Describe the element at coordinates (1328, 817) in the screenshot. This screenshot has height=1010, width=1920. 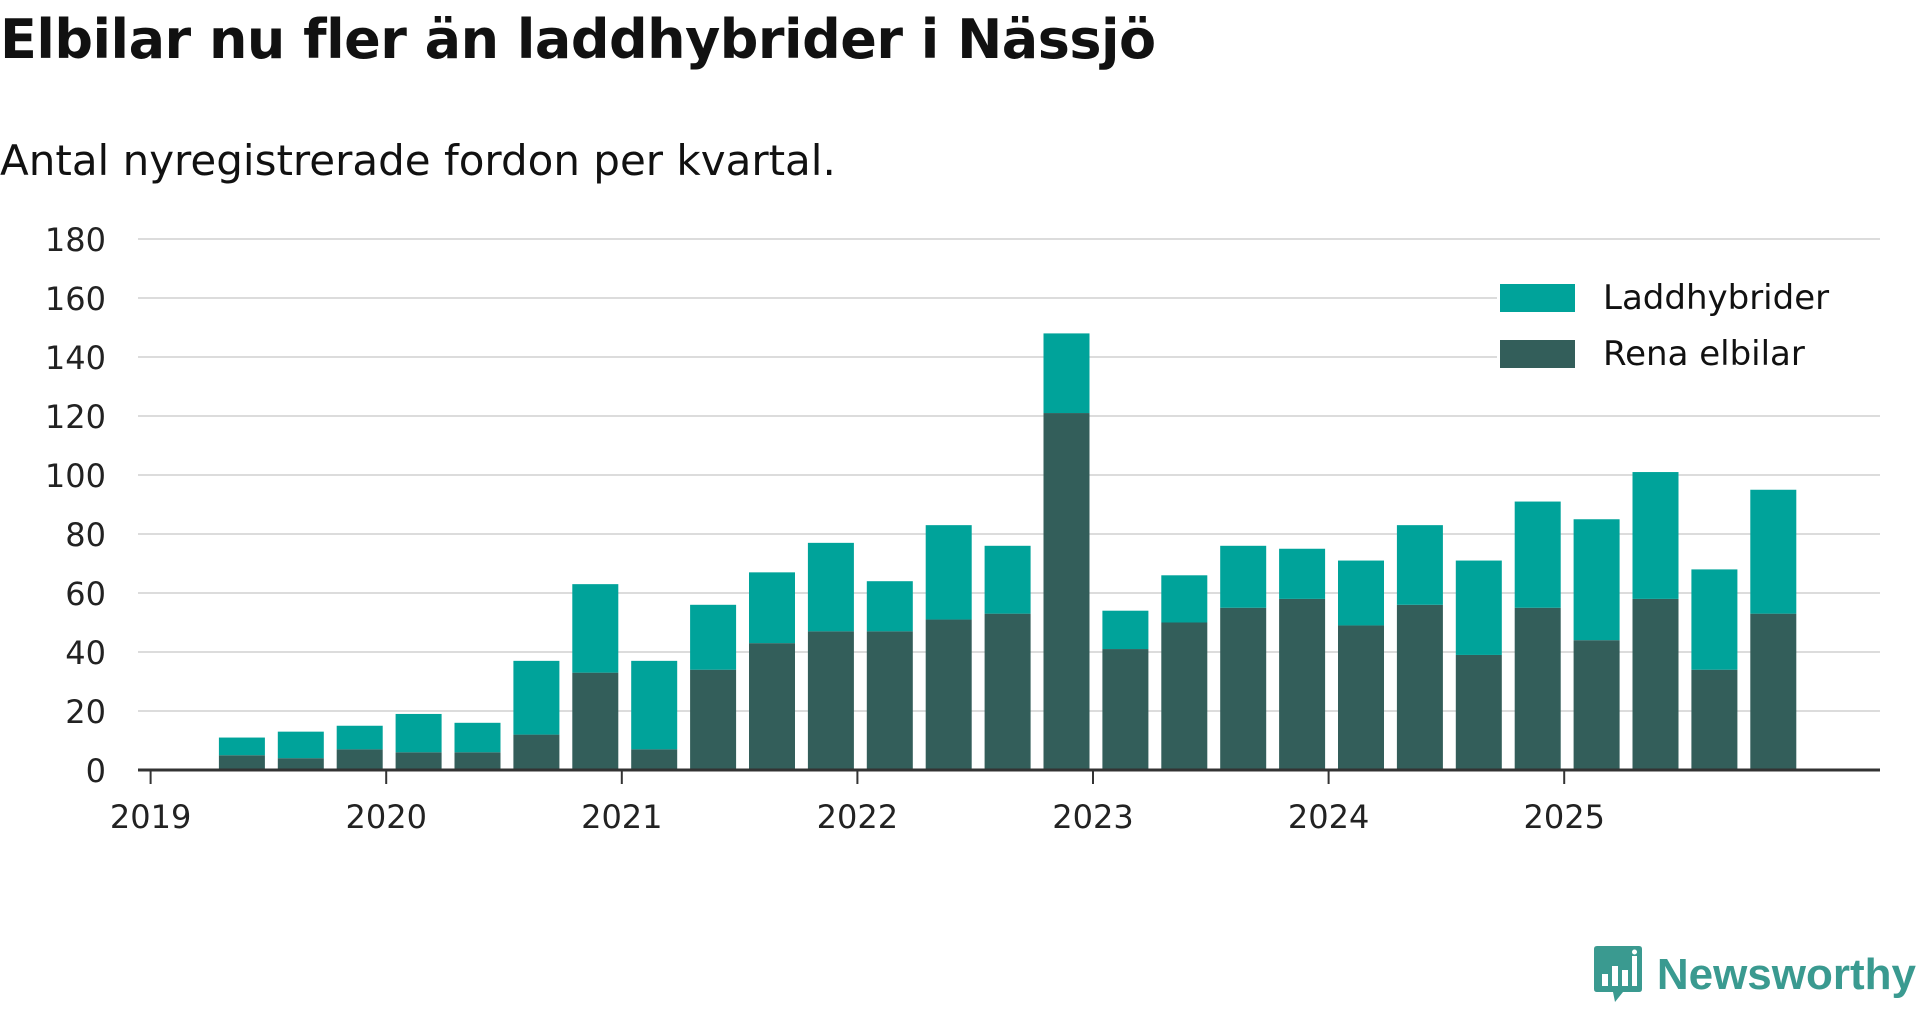
I see `x-tick-label: 2024` at that location.